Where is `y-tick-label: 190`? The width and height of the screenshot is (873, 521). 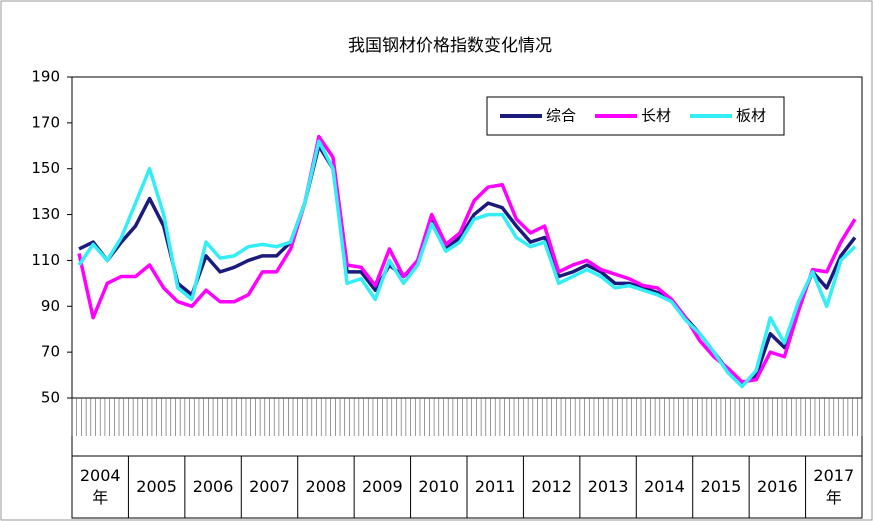
y-tick-label: 190 is located at coordinates (45, 77).